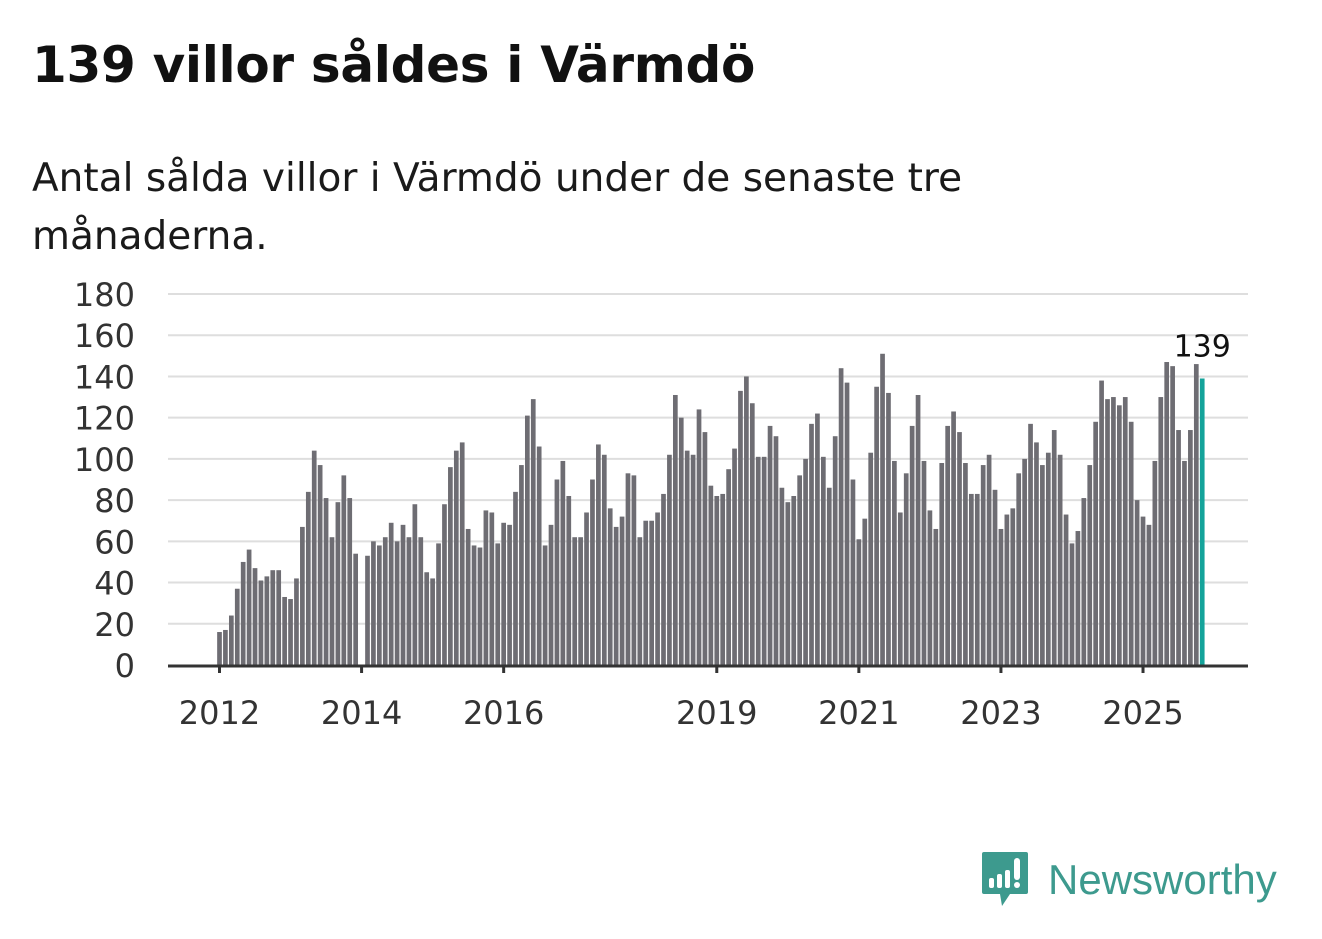 This screenshot has height=939, width=1322. I want to click on y-tick-label: 40, so click(114, 584).